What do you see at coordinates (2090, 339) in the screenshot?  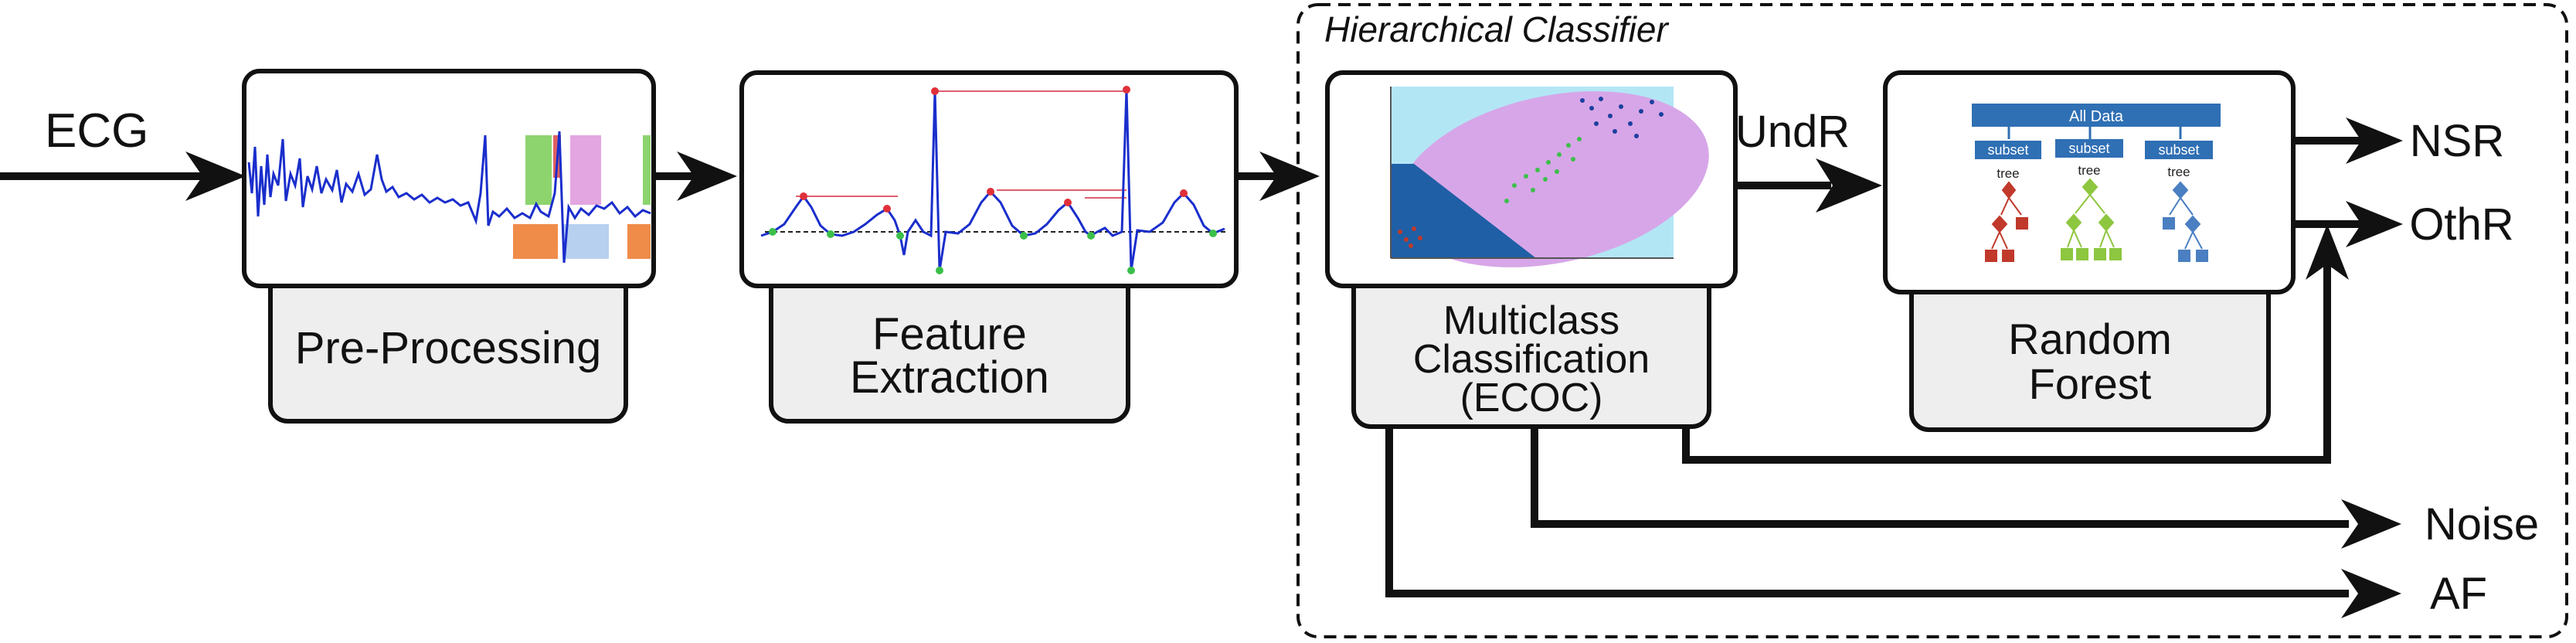 I see `forest-label-line1: Random` at bounding box center [2090, 339].